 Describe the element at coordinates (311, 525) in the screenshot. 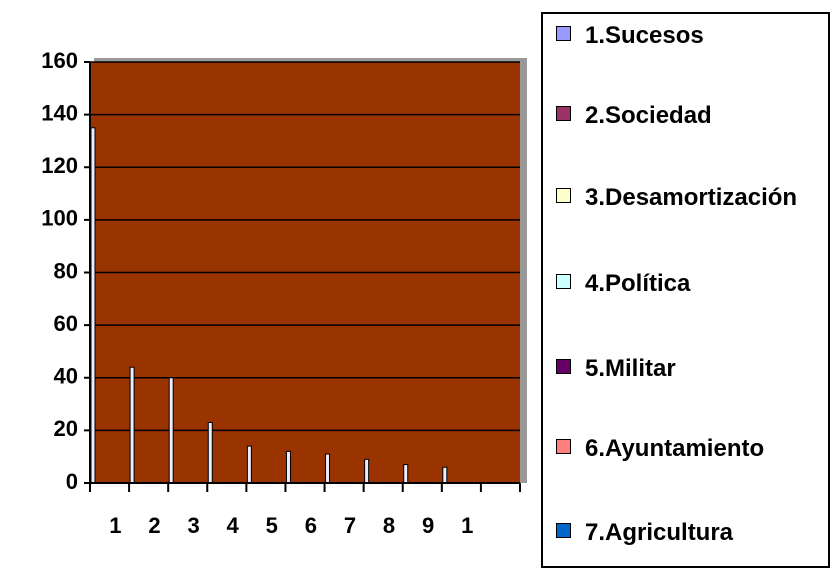

I see `x-tick-label: 6` at that location.